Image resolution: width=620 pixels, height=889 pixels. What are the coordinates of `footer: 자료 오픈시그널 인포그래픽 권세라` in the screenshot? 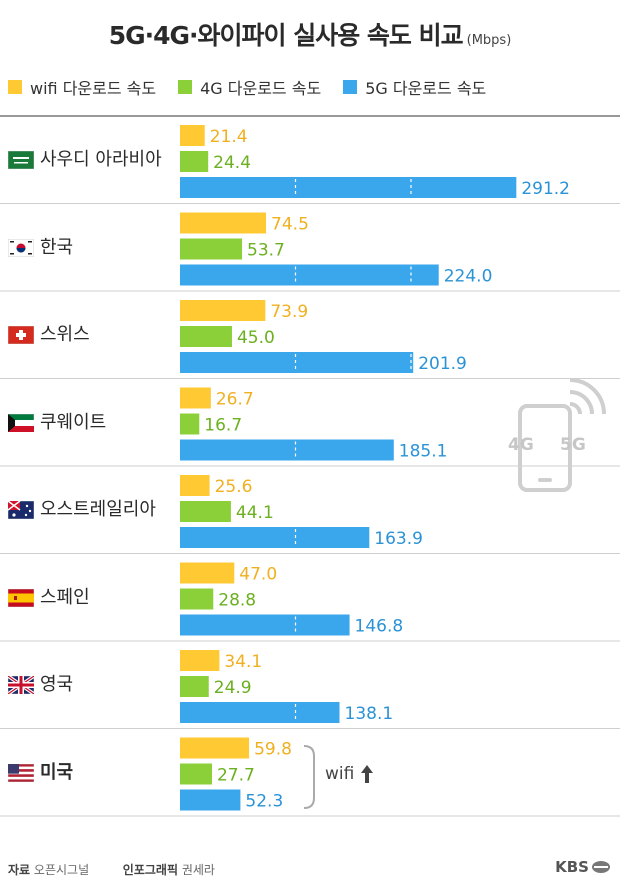 It's located at (111, 869).